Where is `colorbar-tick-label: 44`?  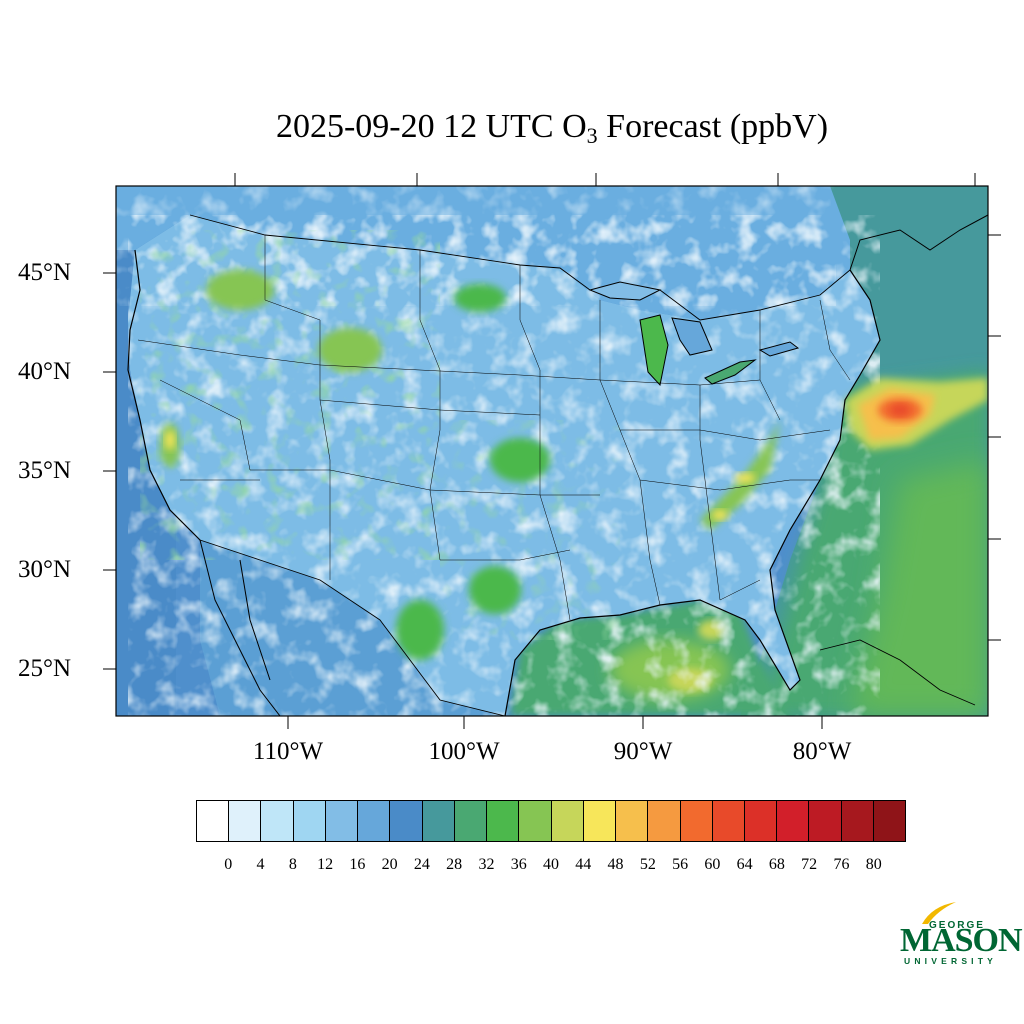
colorbar-tick-label: 44 is located at coordinates (583, 864).